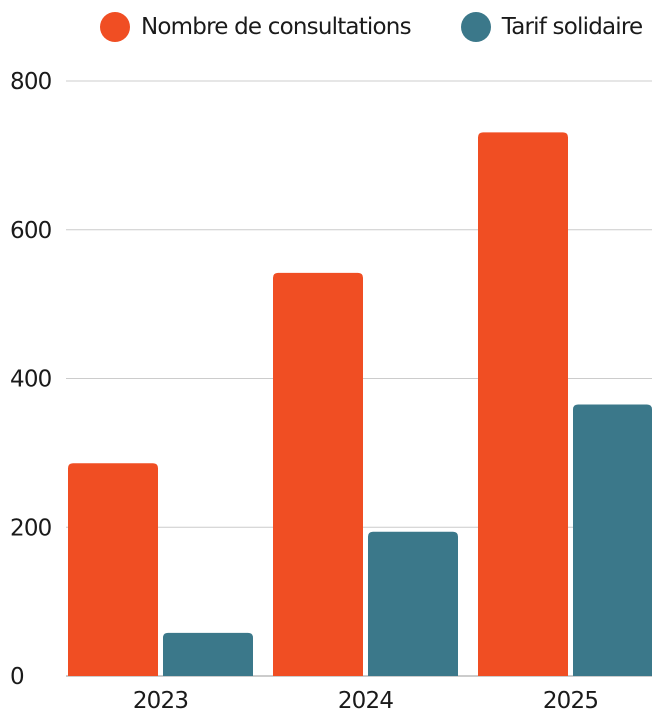 The width and height of the screenshot is (652, 711). I want to click on y-tick-label: 800, so click(31, 82).